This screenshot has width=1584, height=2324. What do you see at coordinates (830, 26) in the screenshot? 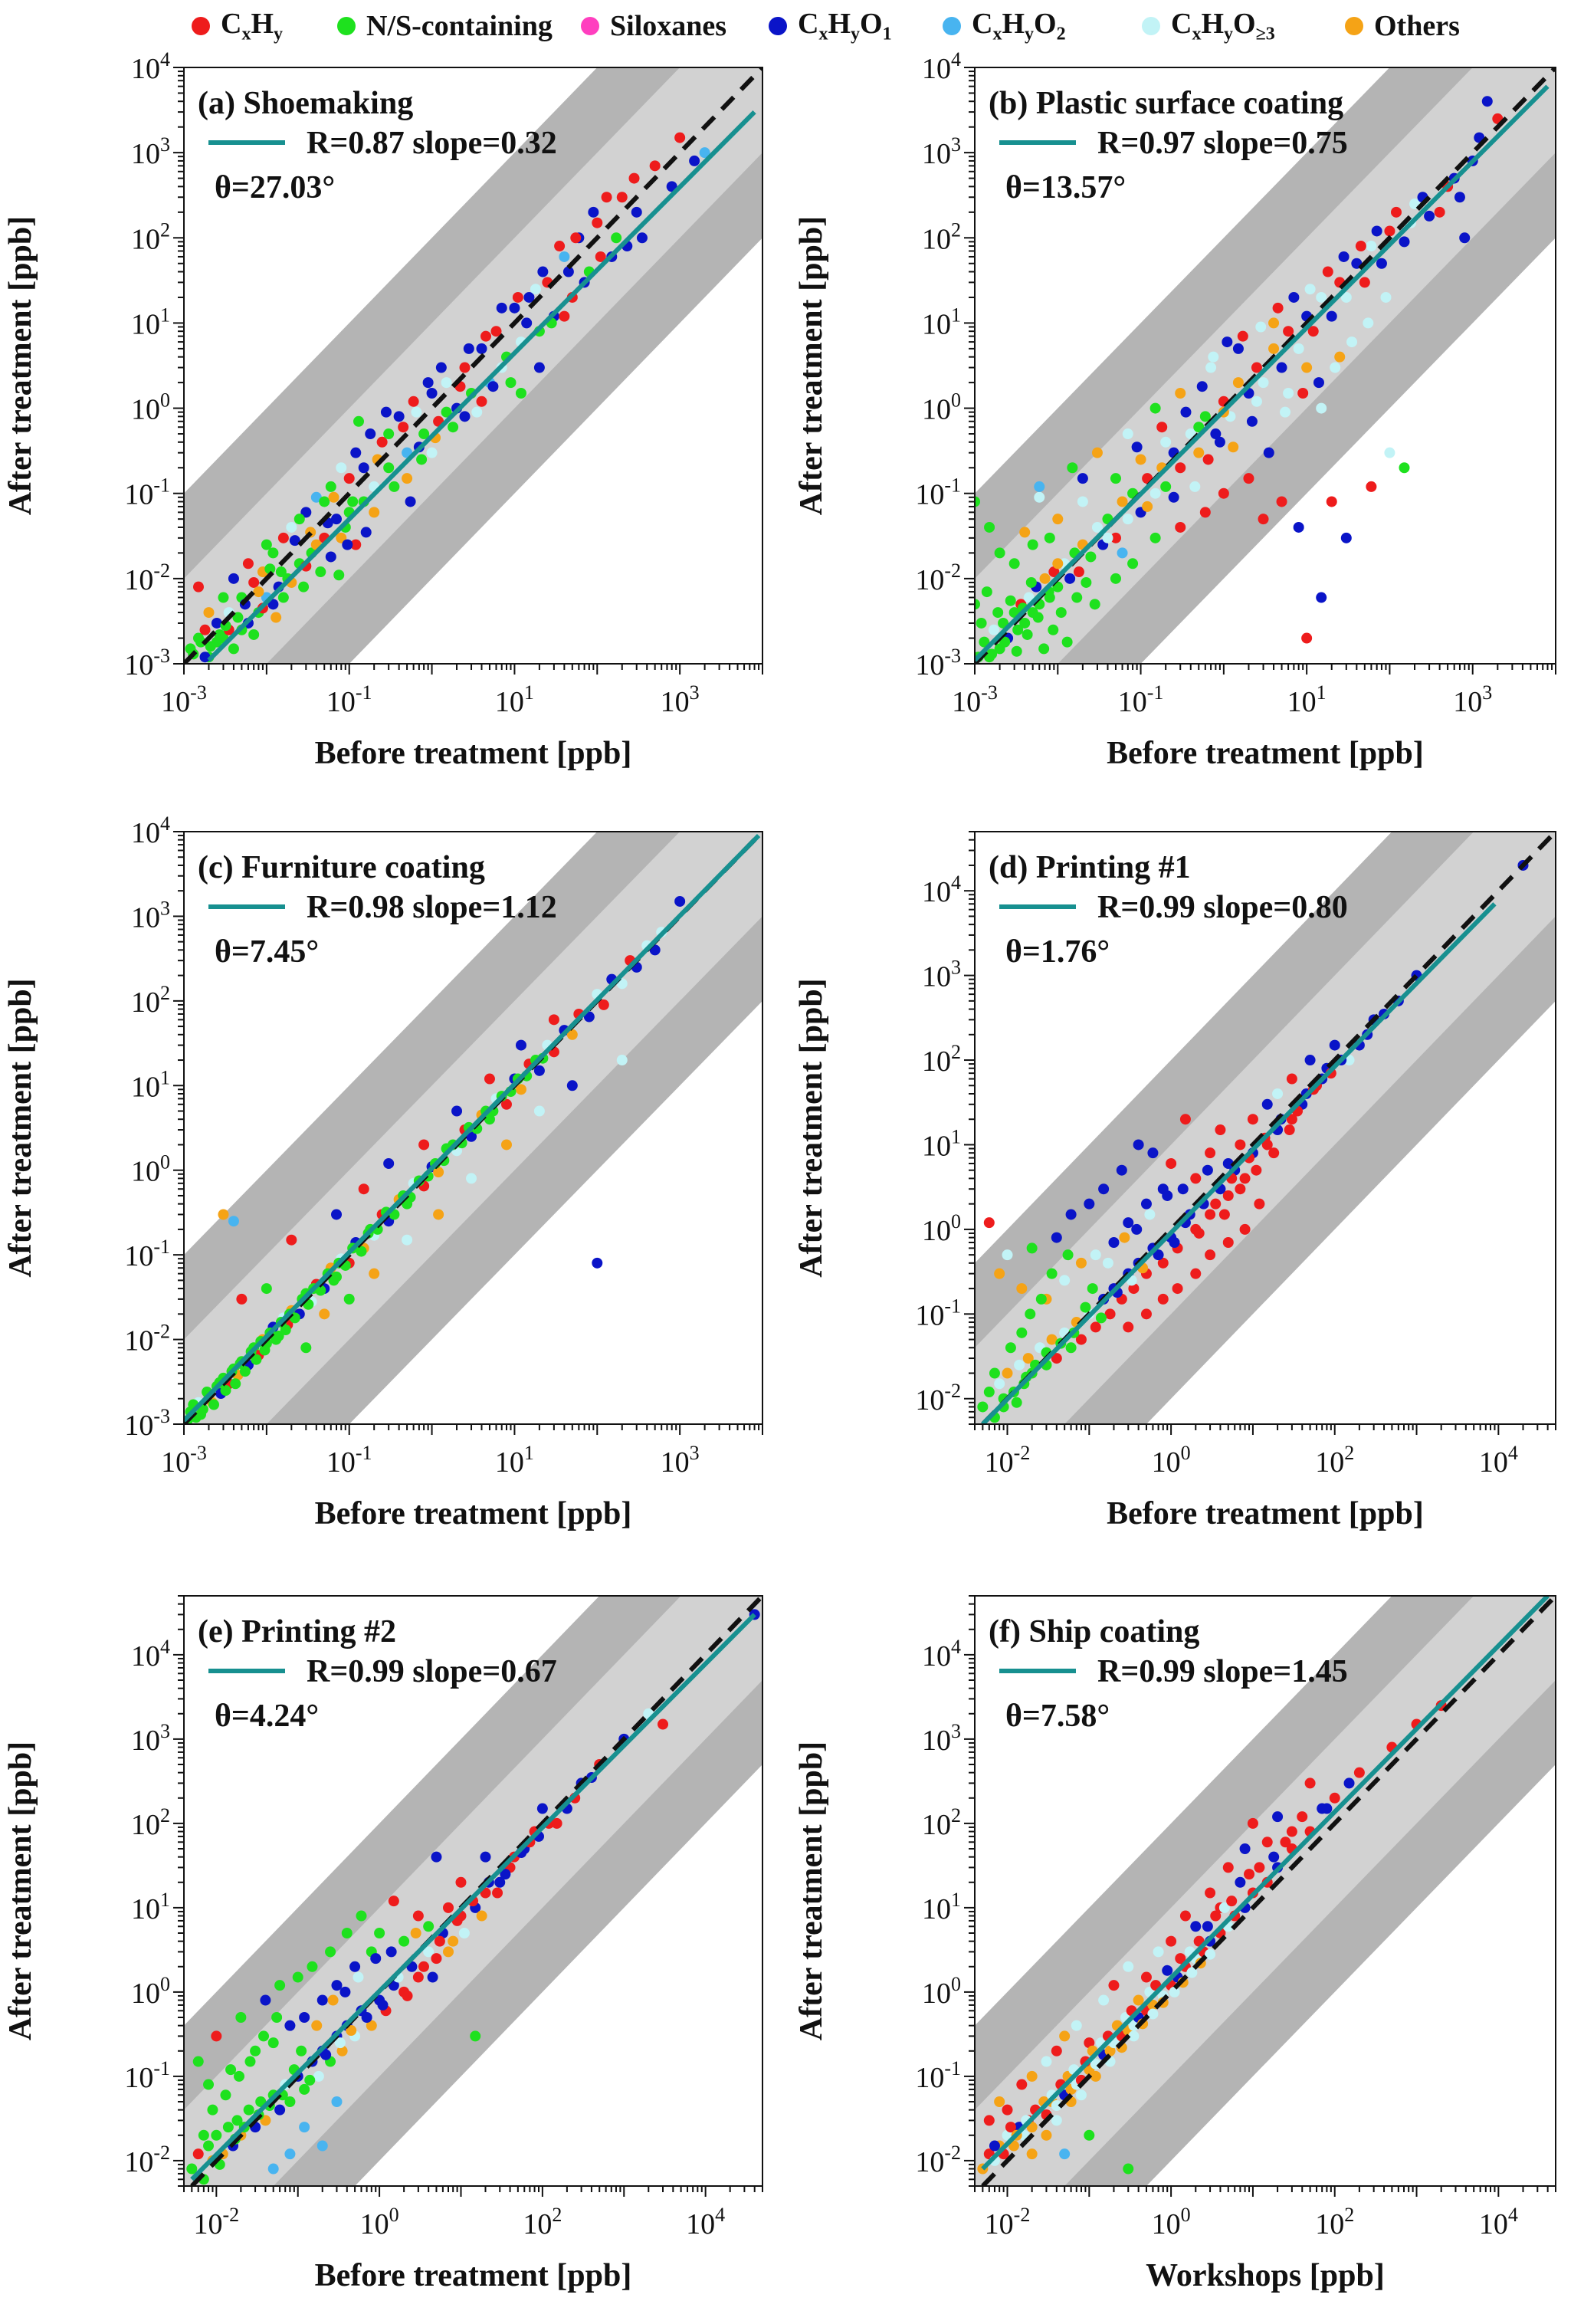
I see `legend-item: CxHyO1` at bounding box center [830, 26].